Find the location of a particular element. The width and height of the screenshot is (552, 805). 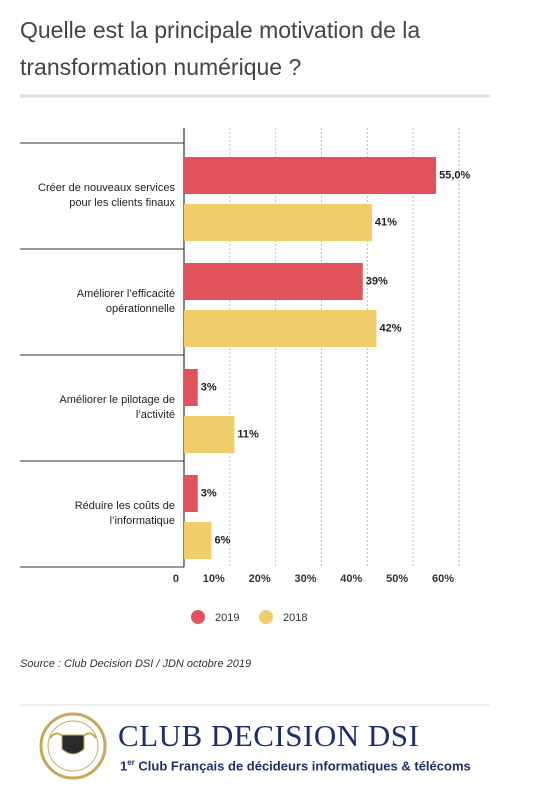

logo-emblem is located at coordinates (73, 746).